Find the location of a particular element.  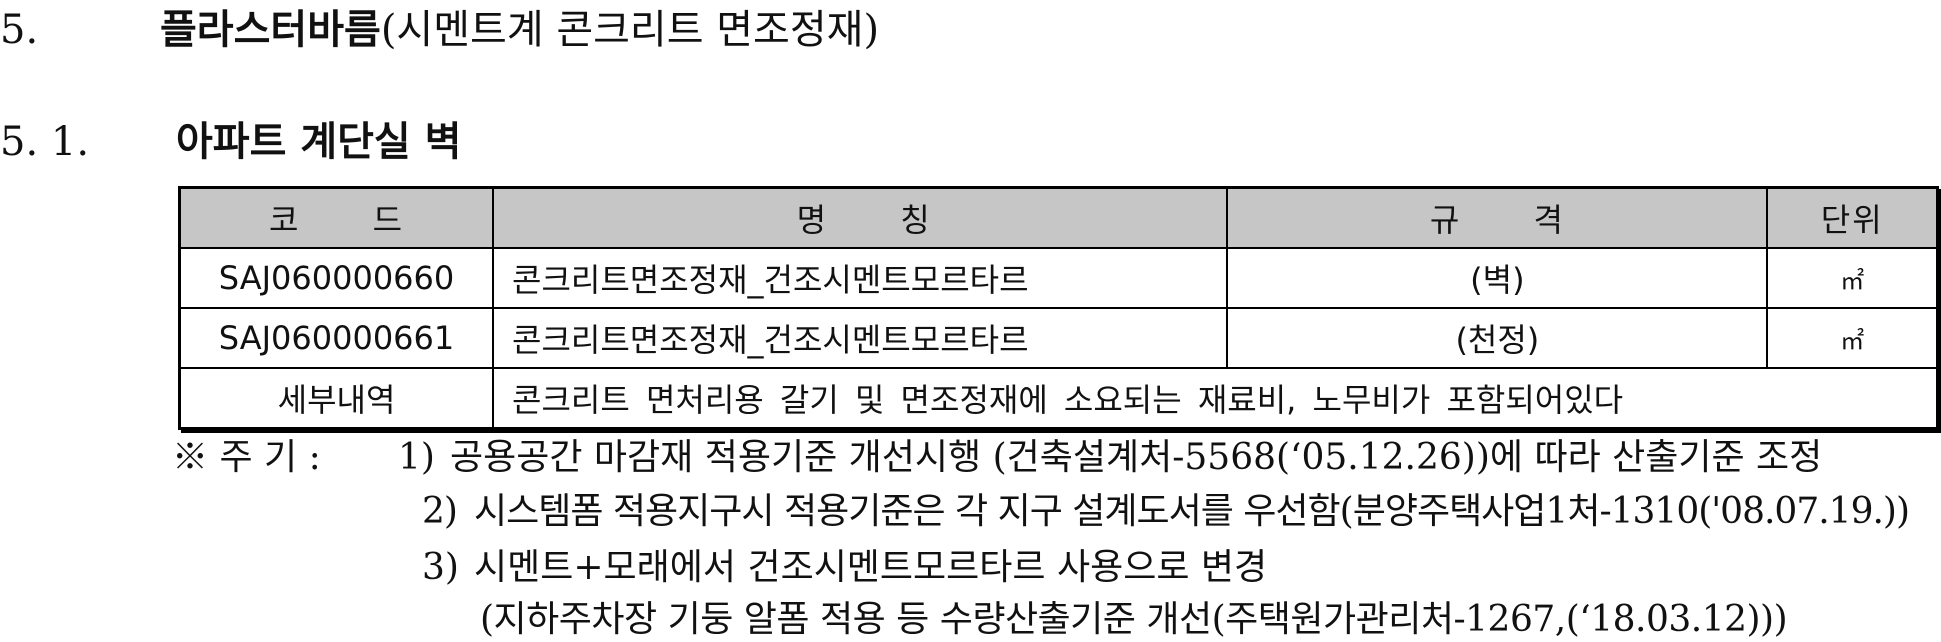

note-mark: 2) is located at coordinates (440, 511).